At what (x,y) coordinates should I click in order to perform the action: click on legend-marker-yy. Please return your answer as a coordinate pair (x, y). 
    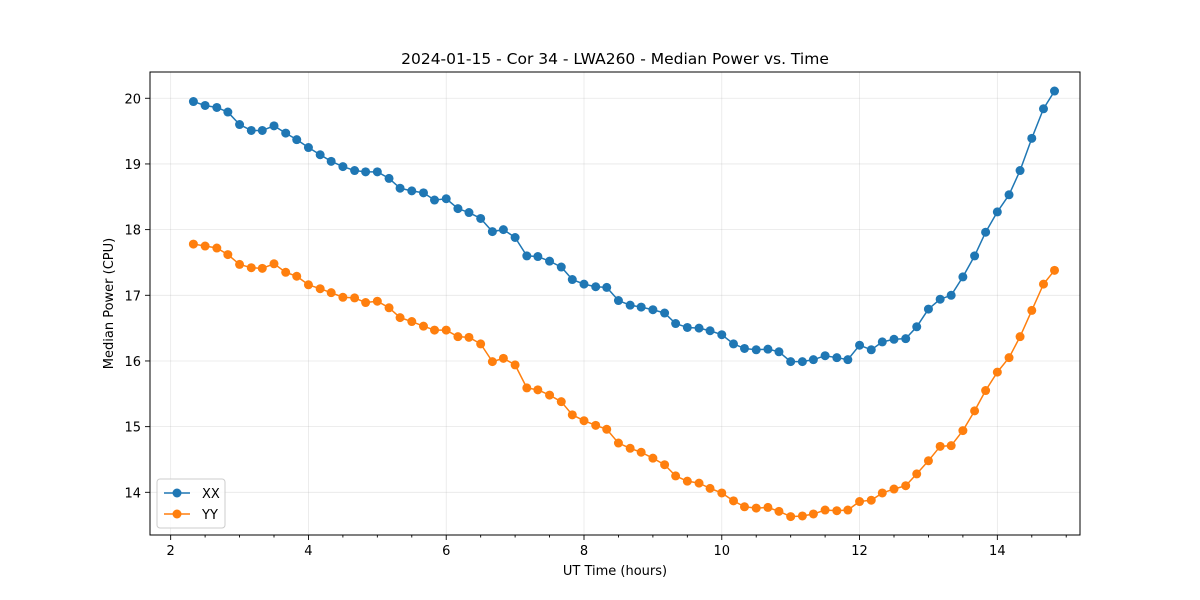
    Looking at the image, I should click on (177, 514).